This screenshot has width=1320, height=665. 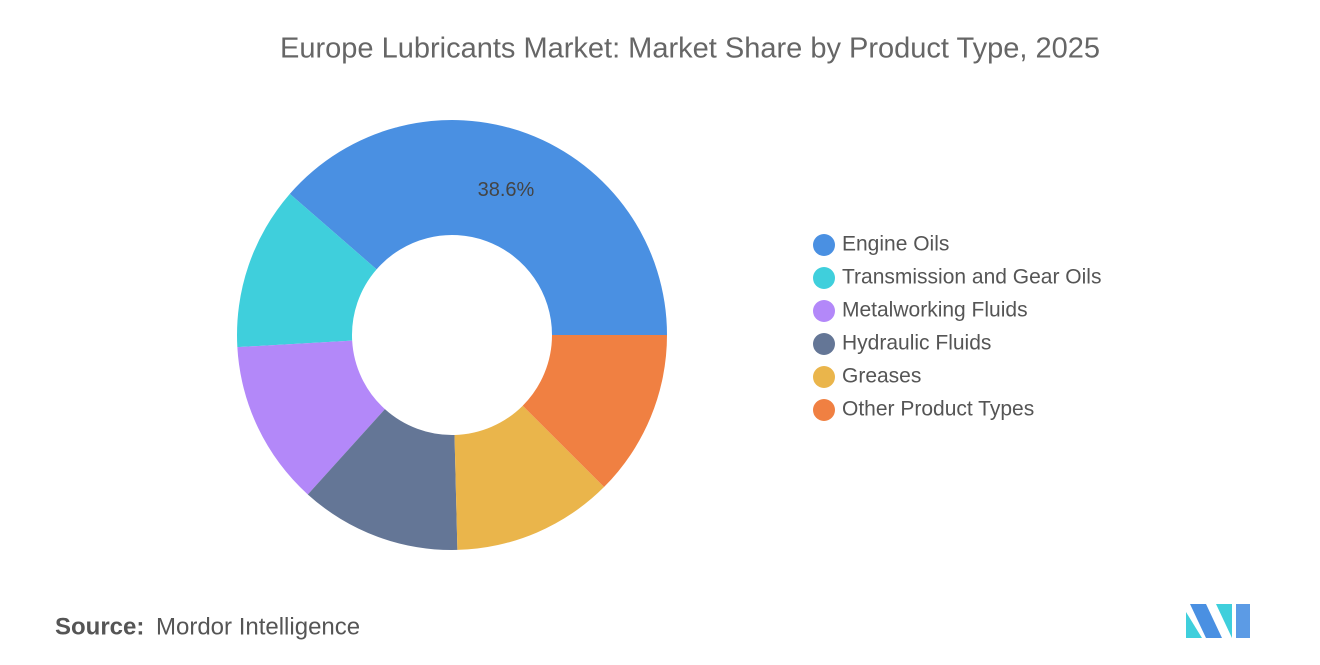 What do you see at coordinates (916, 343) in the screenshot?
I see `legend-label: Hydraulic Fluids` at bounding box center [916, 343].